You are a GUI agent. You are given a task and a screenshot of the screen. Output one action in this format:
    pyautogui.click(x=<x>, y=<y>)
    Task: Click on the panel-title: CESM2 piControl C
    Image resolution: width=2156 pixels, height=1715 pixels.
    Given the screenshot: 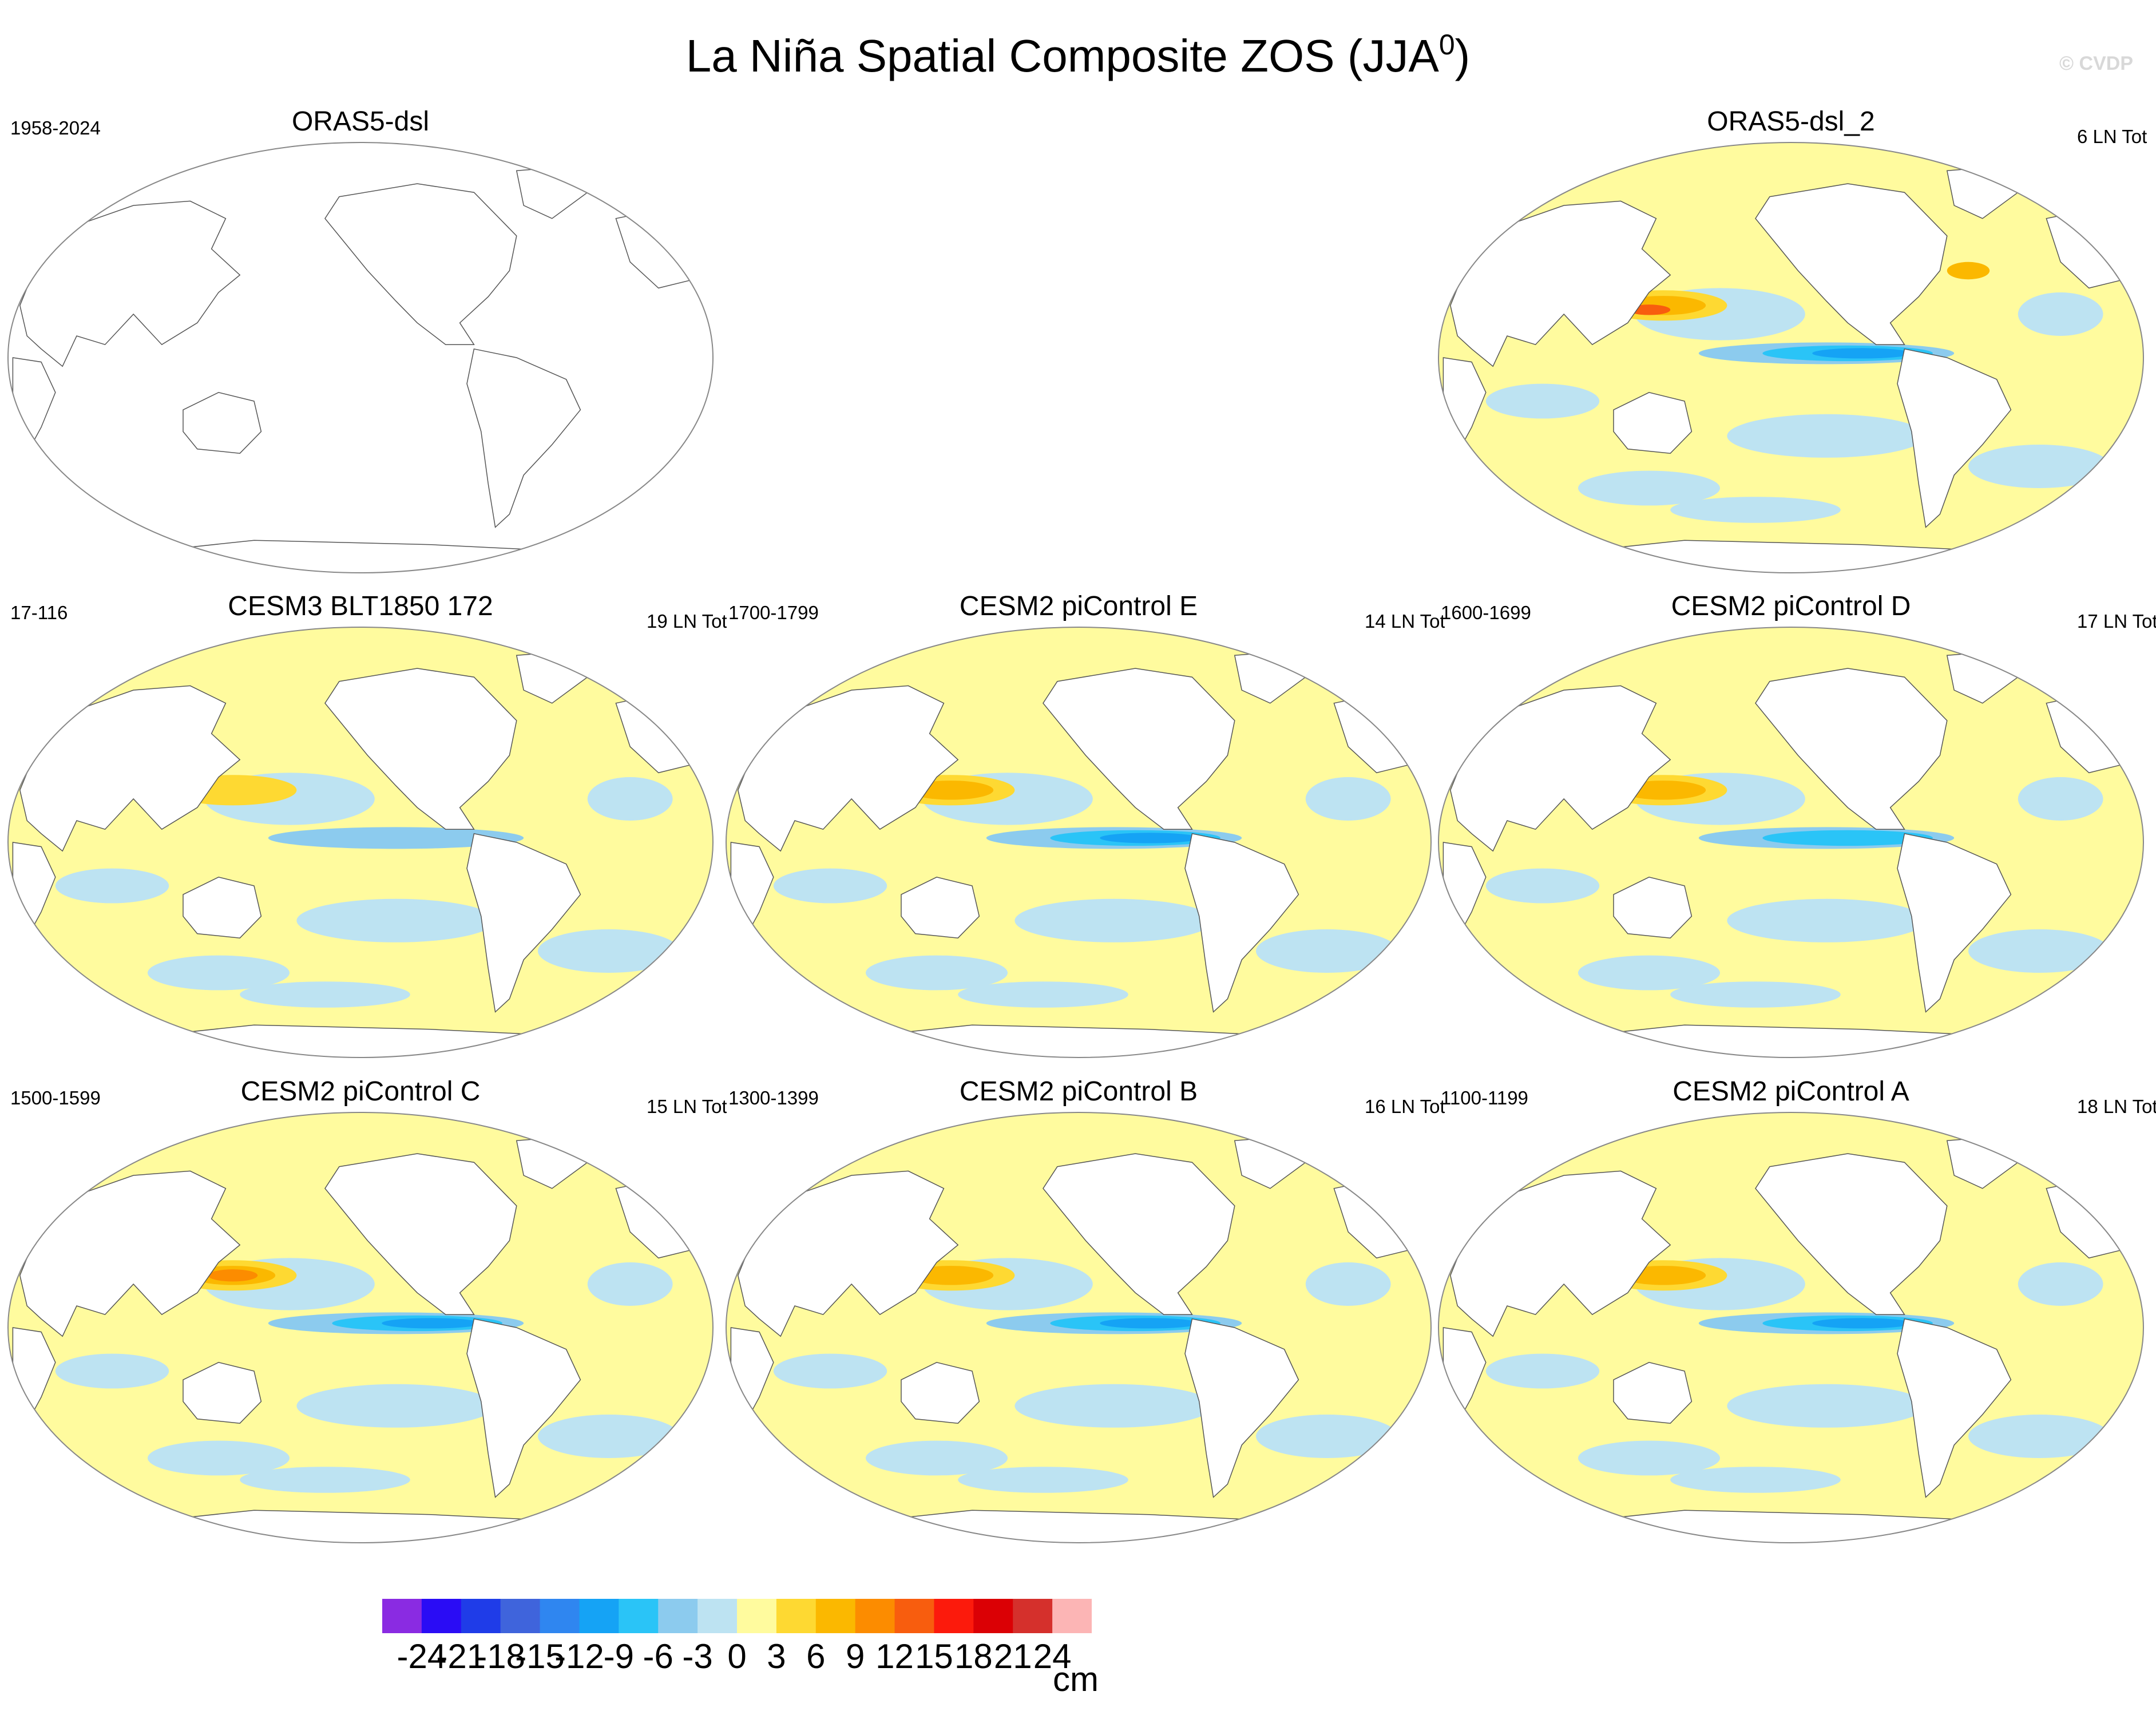 What is the action you would take?
    pyautogui.click(x=360, y=1091)
    